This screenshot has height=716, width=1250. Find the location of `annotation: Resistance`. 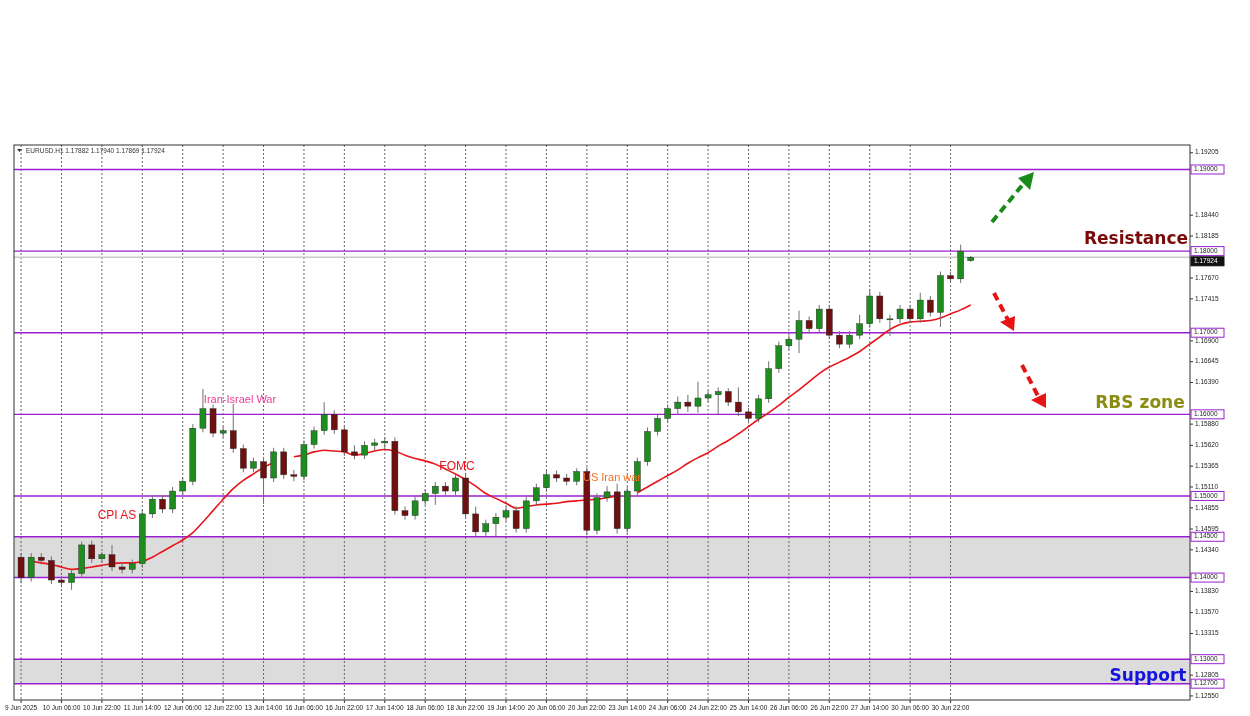

annotation: Resistance is located at coordinates (1136, 238).